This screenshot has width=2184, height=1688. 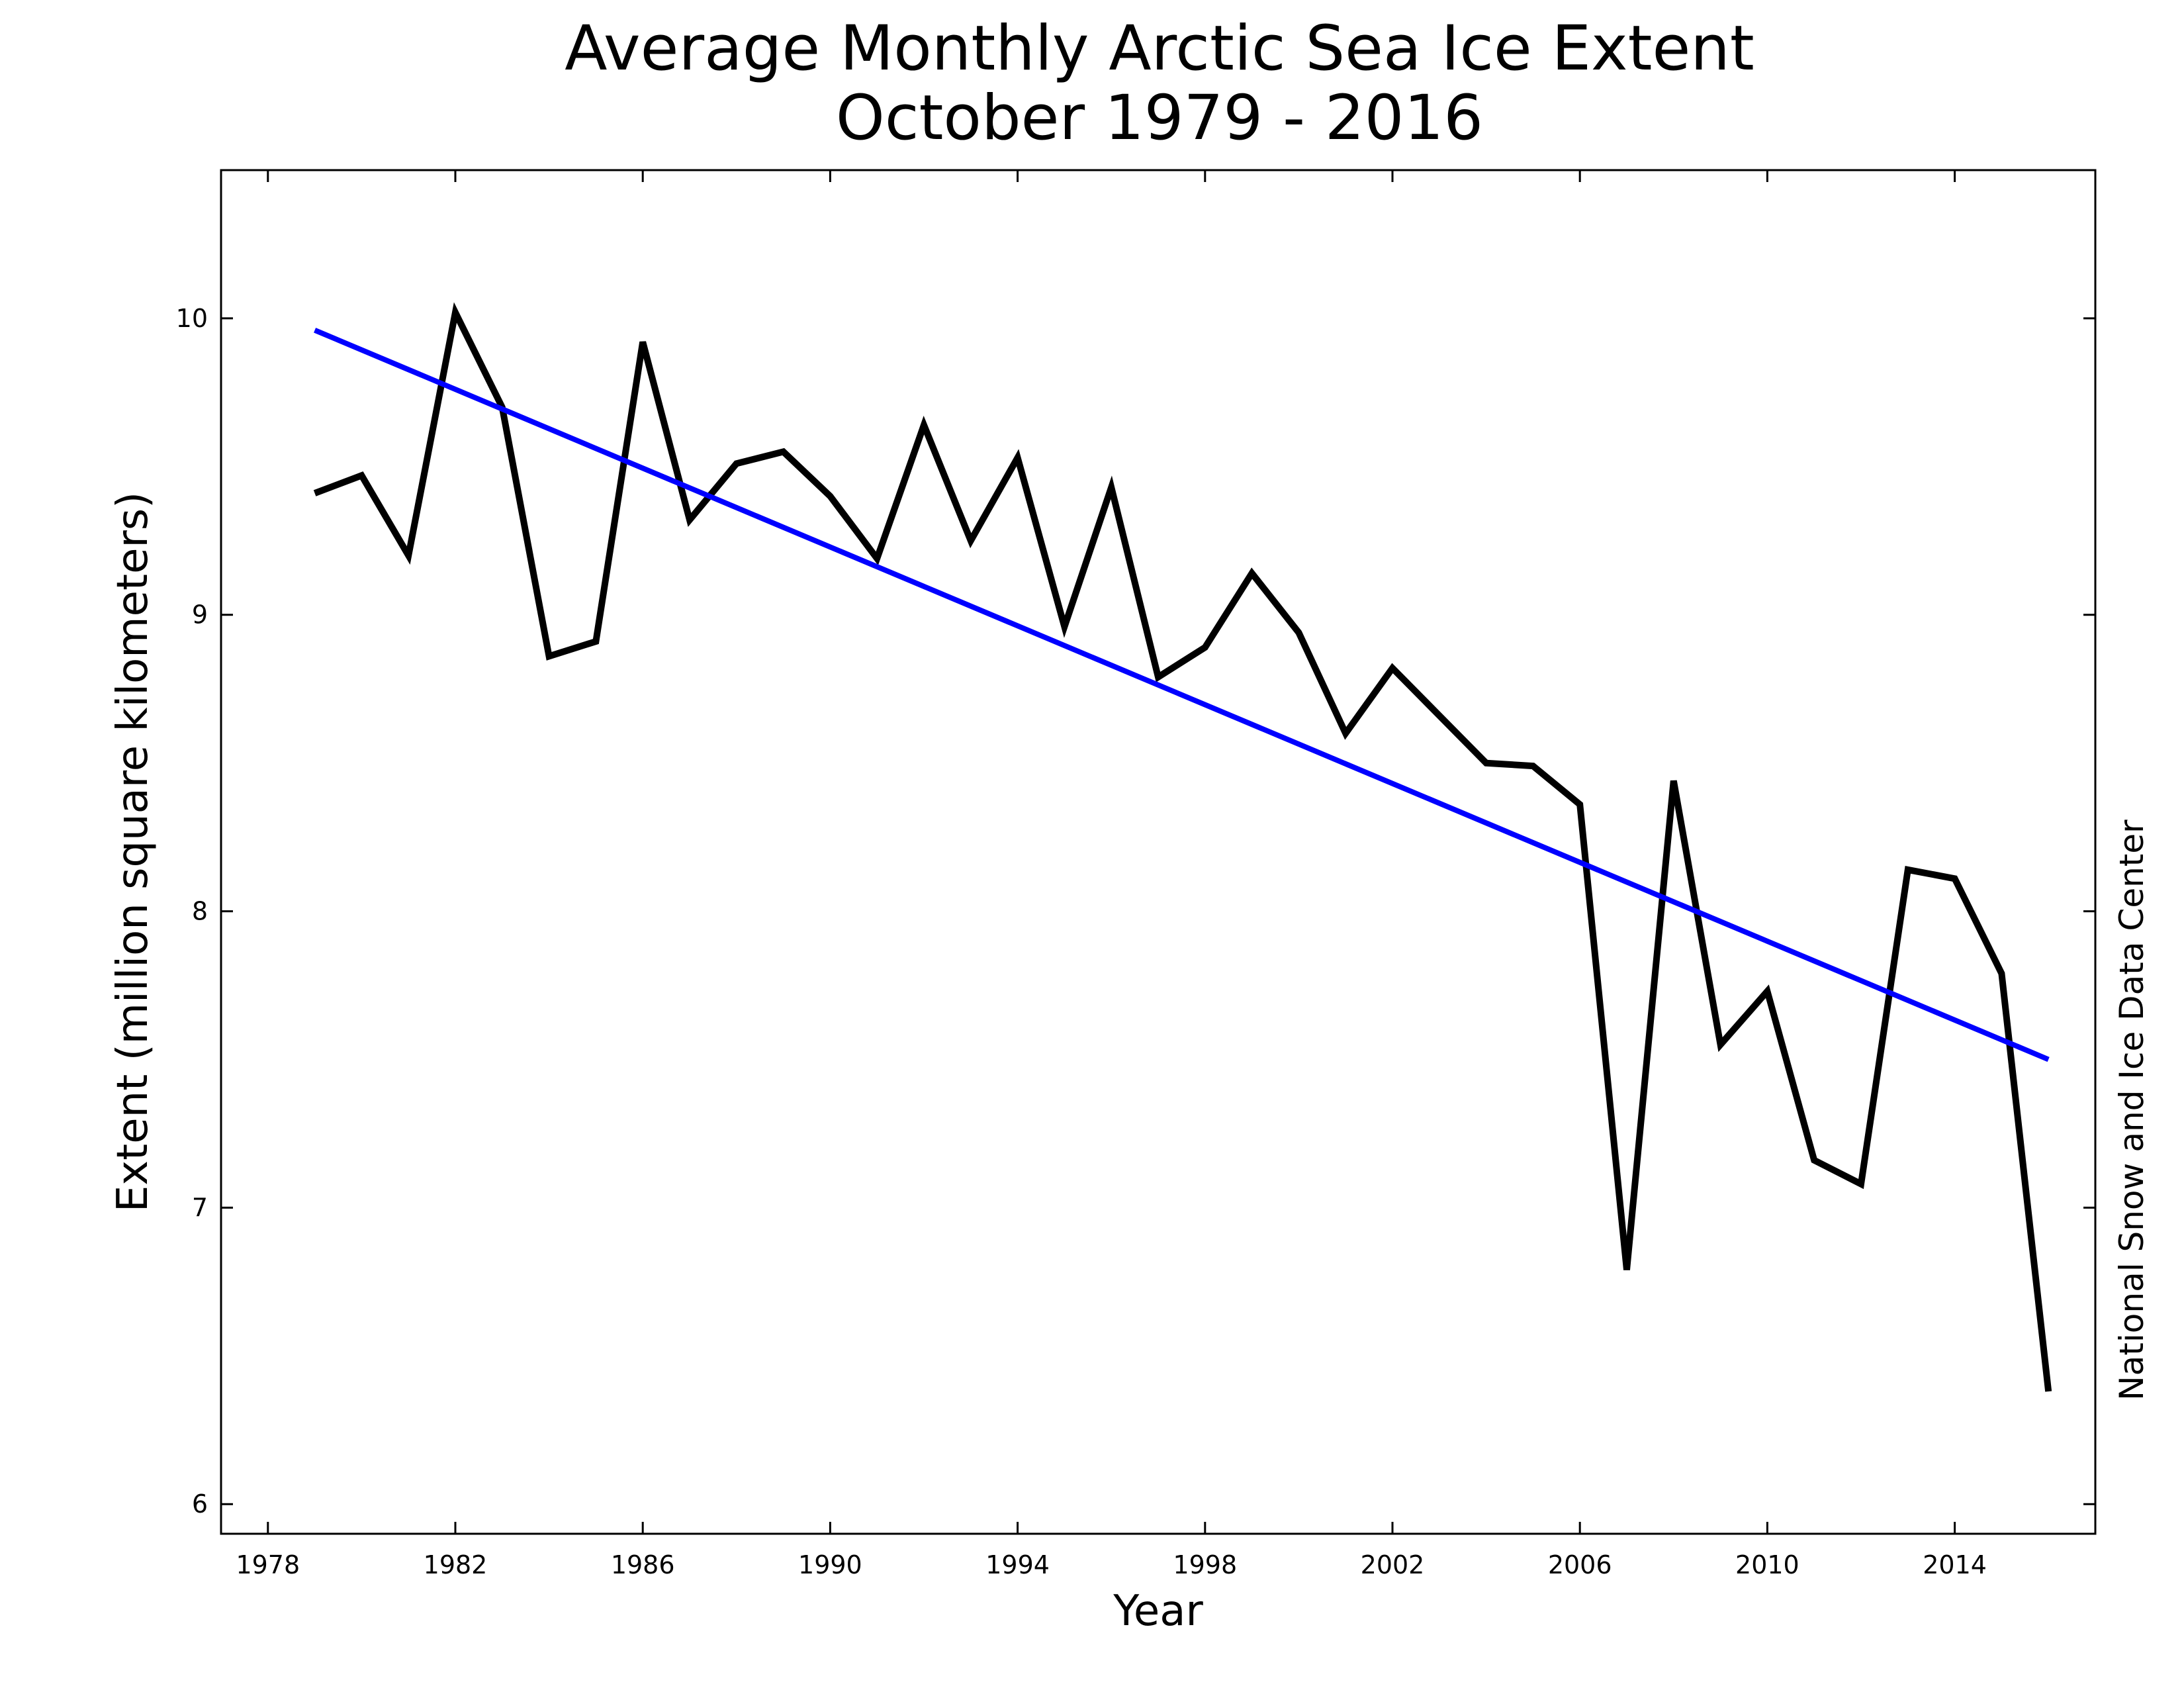 I want to click on x-tick-label: 2002, so click(x=1393, y=1564).